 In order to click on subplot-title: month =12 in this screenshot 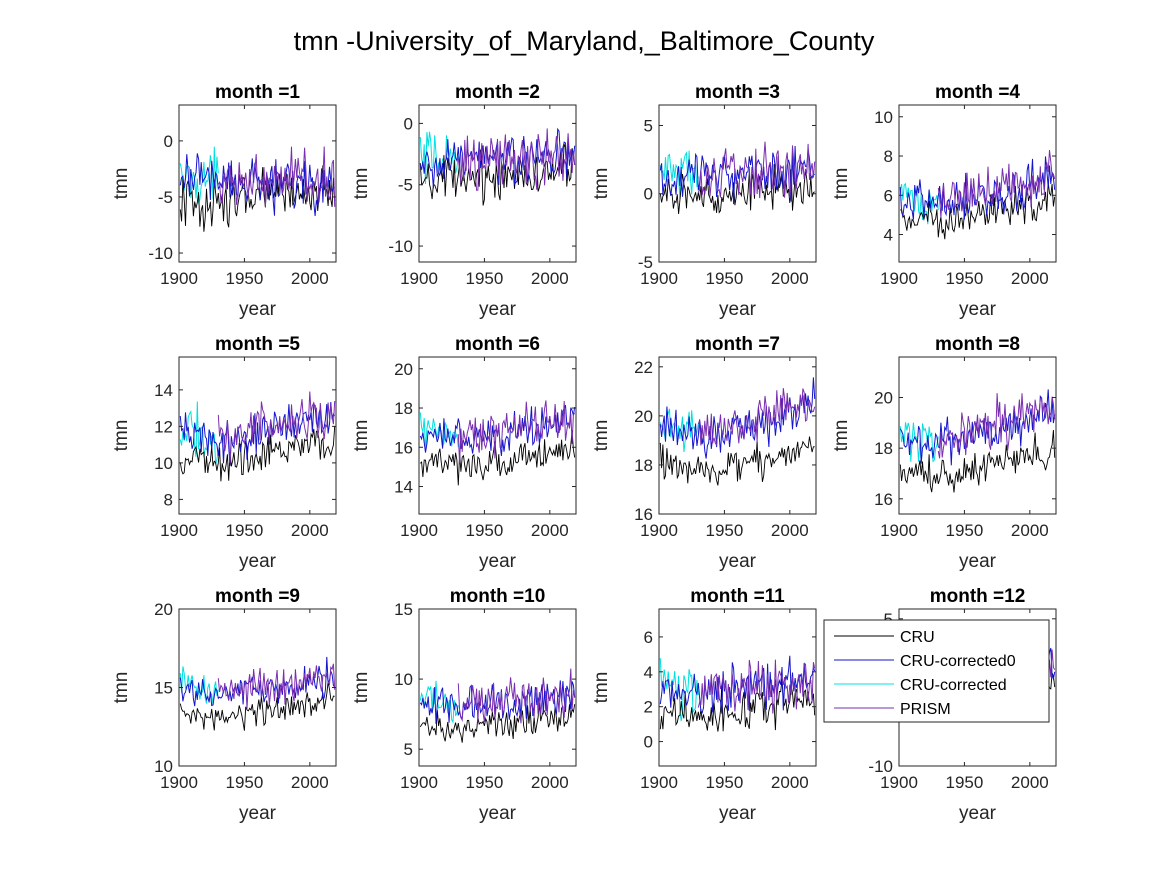, I will do `click(978, 596)`.